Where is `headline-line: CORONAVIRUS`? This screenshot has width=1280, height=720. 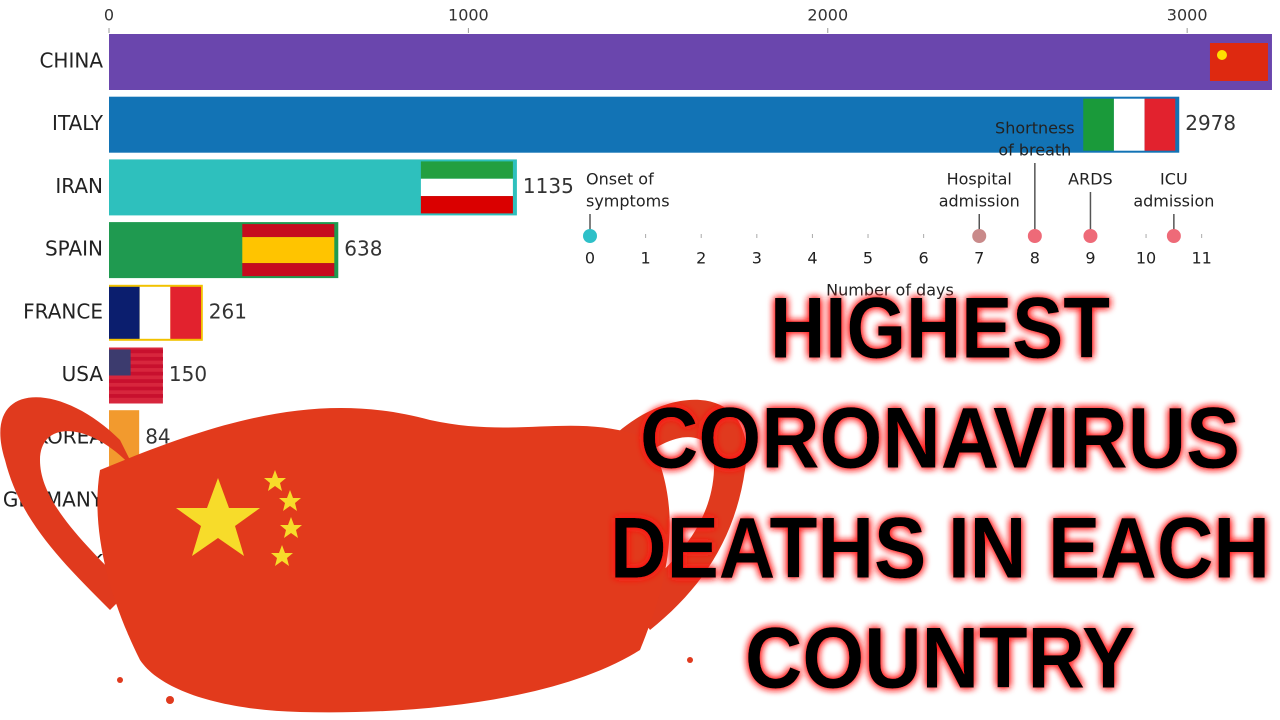 headline-line: CORONAVIRUS is located at coordinates (940, 439).